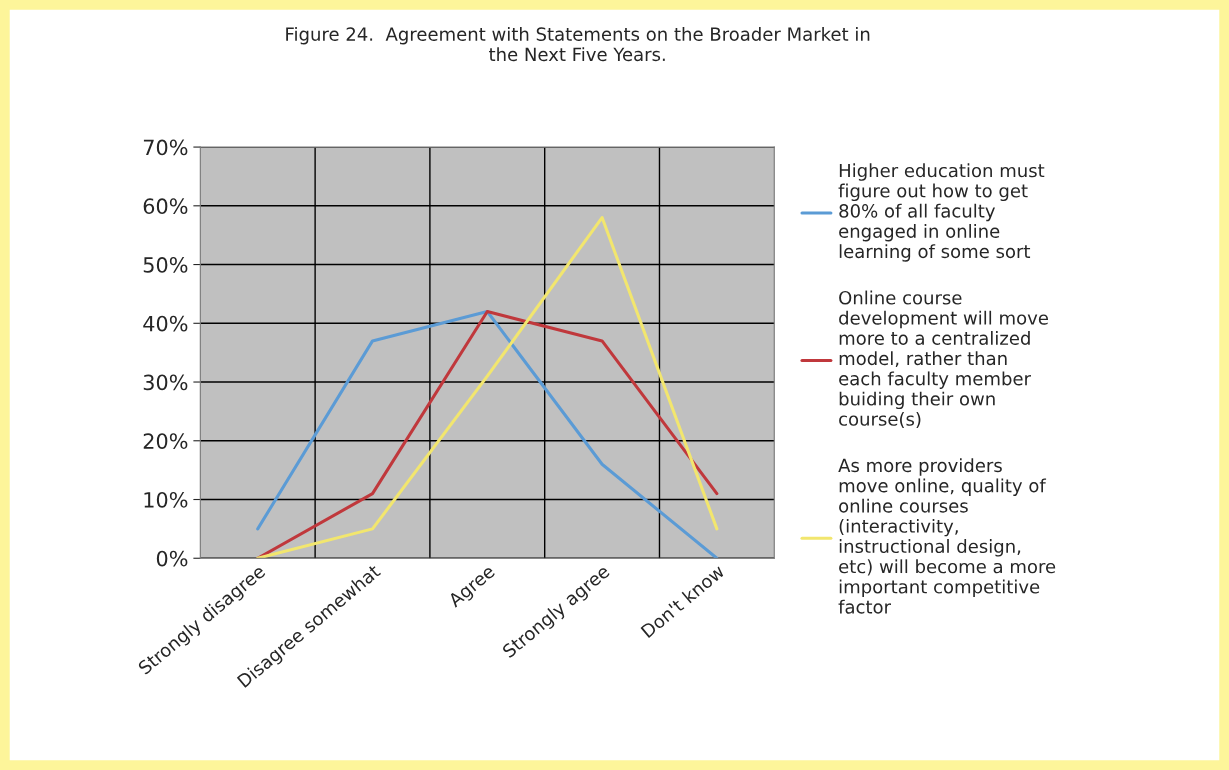 The width and height of the screenshot is (1229, 770). What do you see at coordinates (943, 359) in the screenshot?
I see `legend-label: Online course development will move more to a centralized model, rather than each faculty member buiding their own course(s)` at bounding box center [943, 359].